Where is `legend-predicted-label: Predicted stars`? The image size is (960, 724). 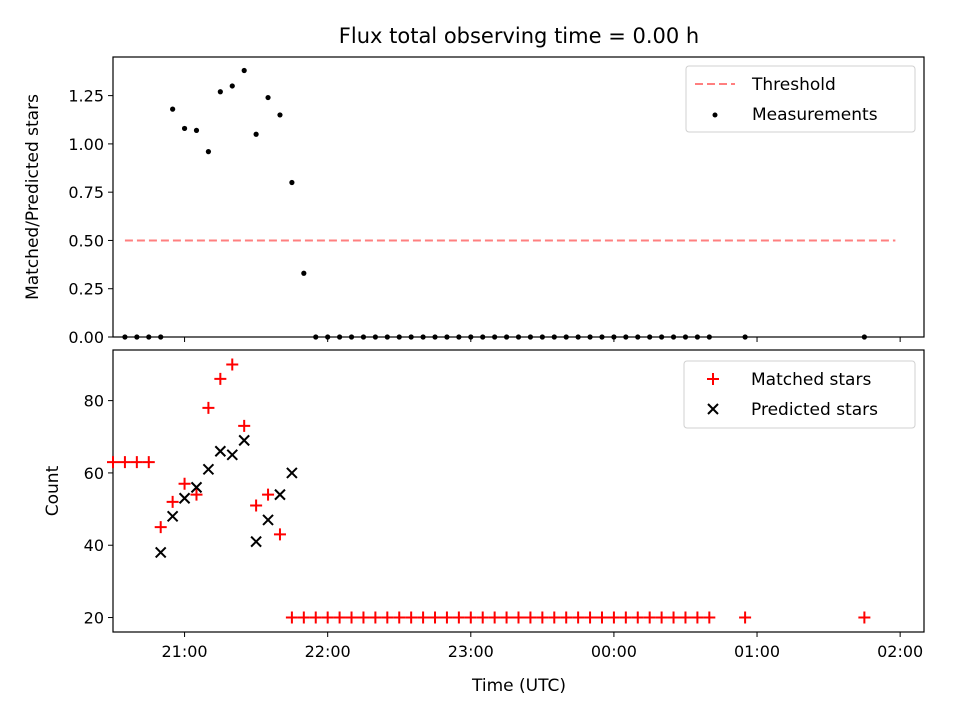
legend-predicted-label: Predicted stars is located at coordinates (814, 410).